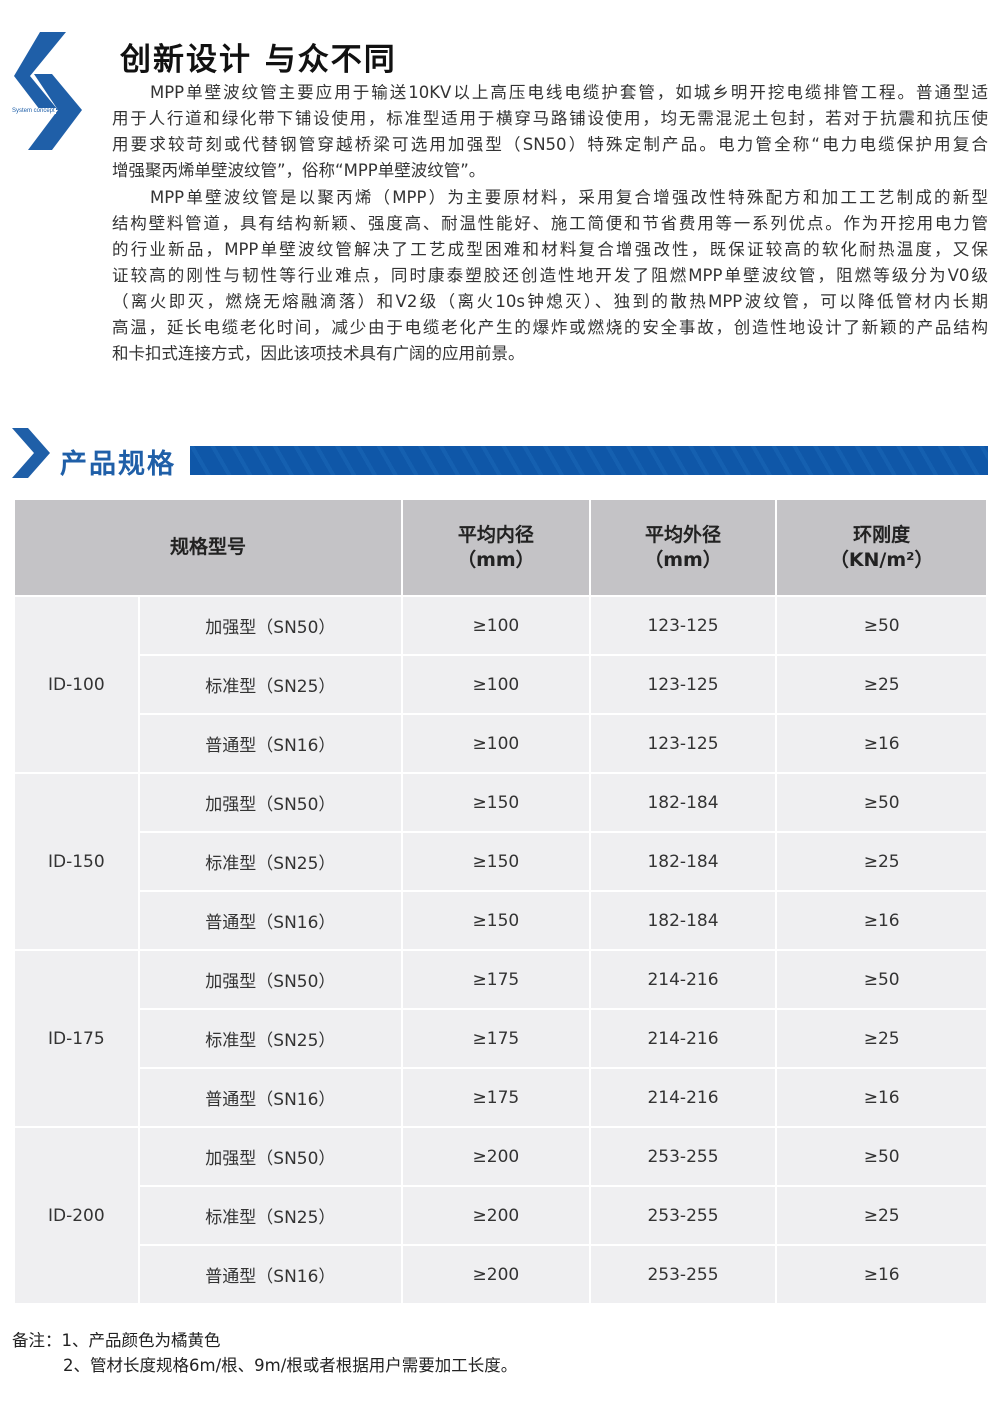 Image resolution: width=1000 pixels, height=1405 pixels. I want to click on table-row: 标准型（SN25） ≥100 123-125 ≥25, so click(501, 684).